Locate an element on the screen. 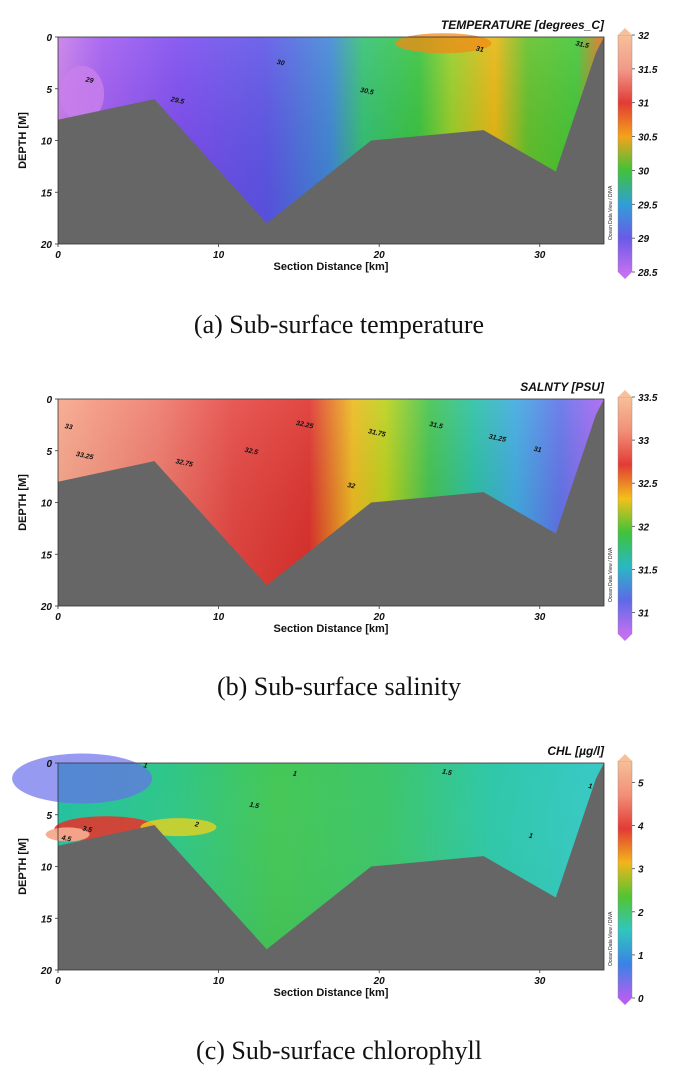  colorbar-tick-label: 4 is located at coordinates (640, 827).